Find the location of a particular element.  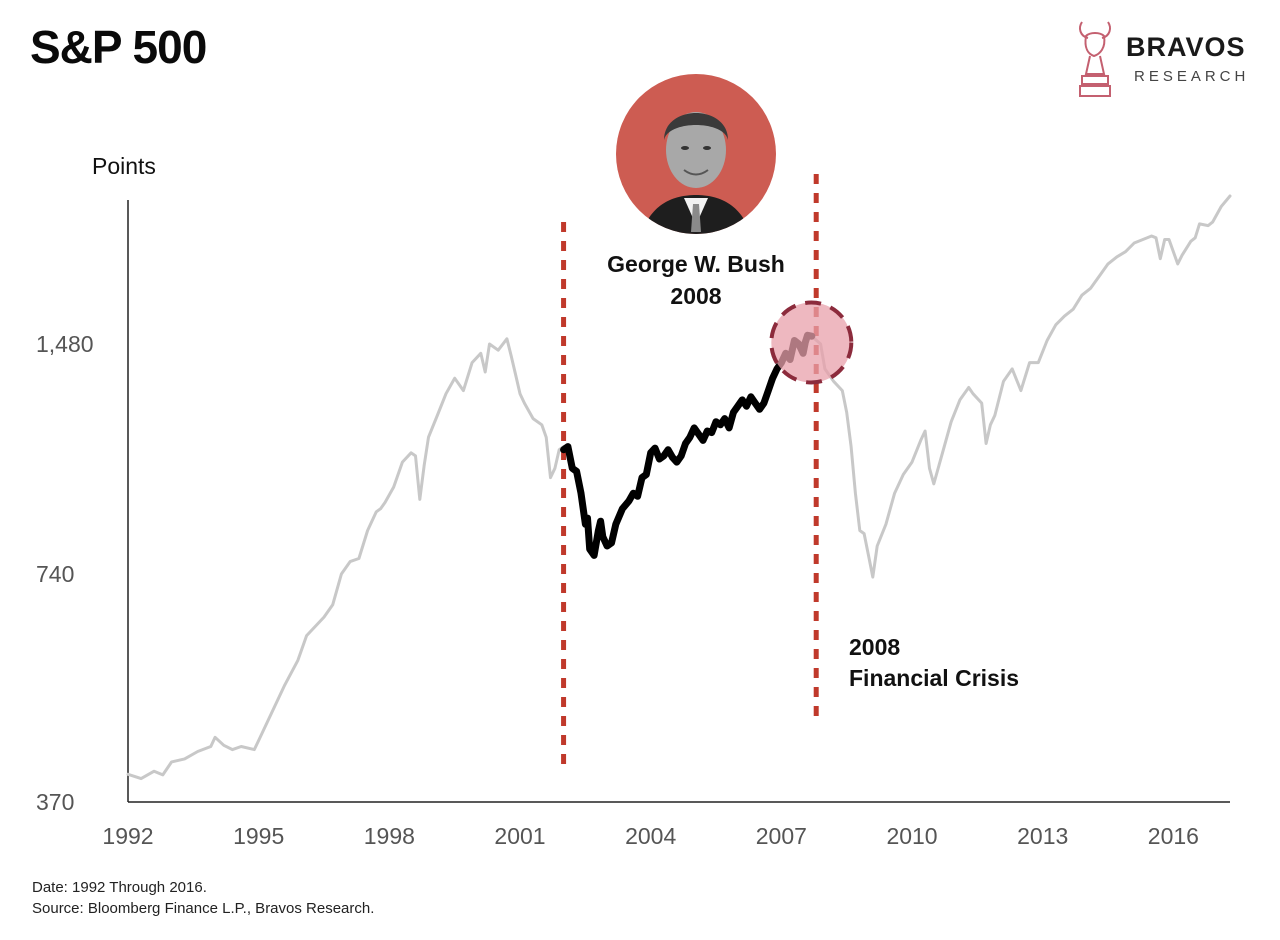

x-tick-label: 1998 is located at coordinates (389, 836).